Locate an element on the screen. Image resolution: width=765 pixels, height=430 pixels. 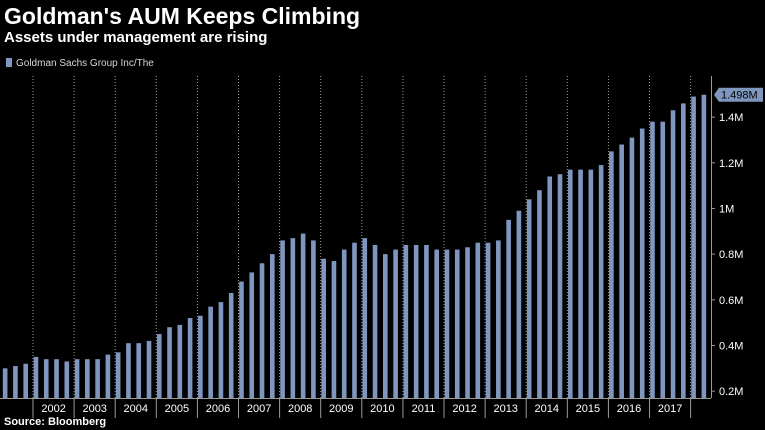
x-tick-label: 2017 is located at coordinates (670, 409).